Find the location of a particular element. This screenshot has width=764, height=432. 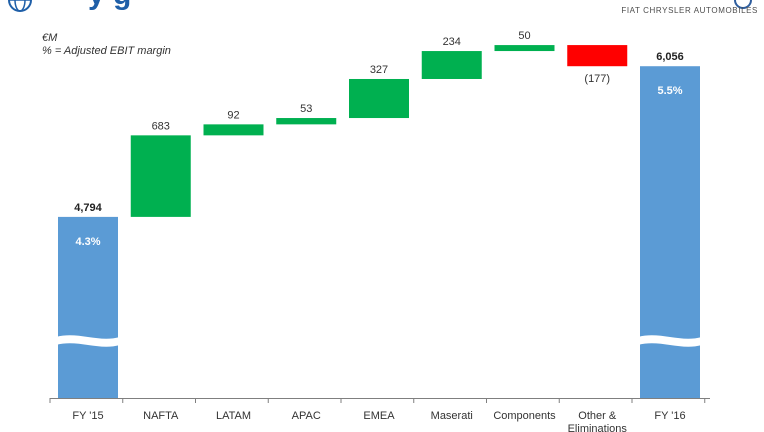

page-title-fragment: y g is located at coordinates (109, 6).